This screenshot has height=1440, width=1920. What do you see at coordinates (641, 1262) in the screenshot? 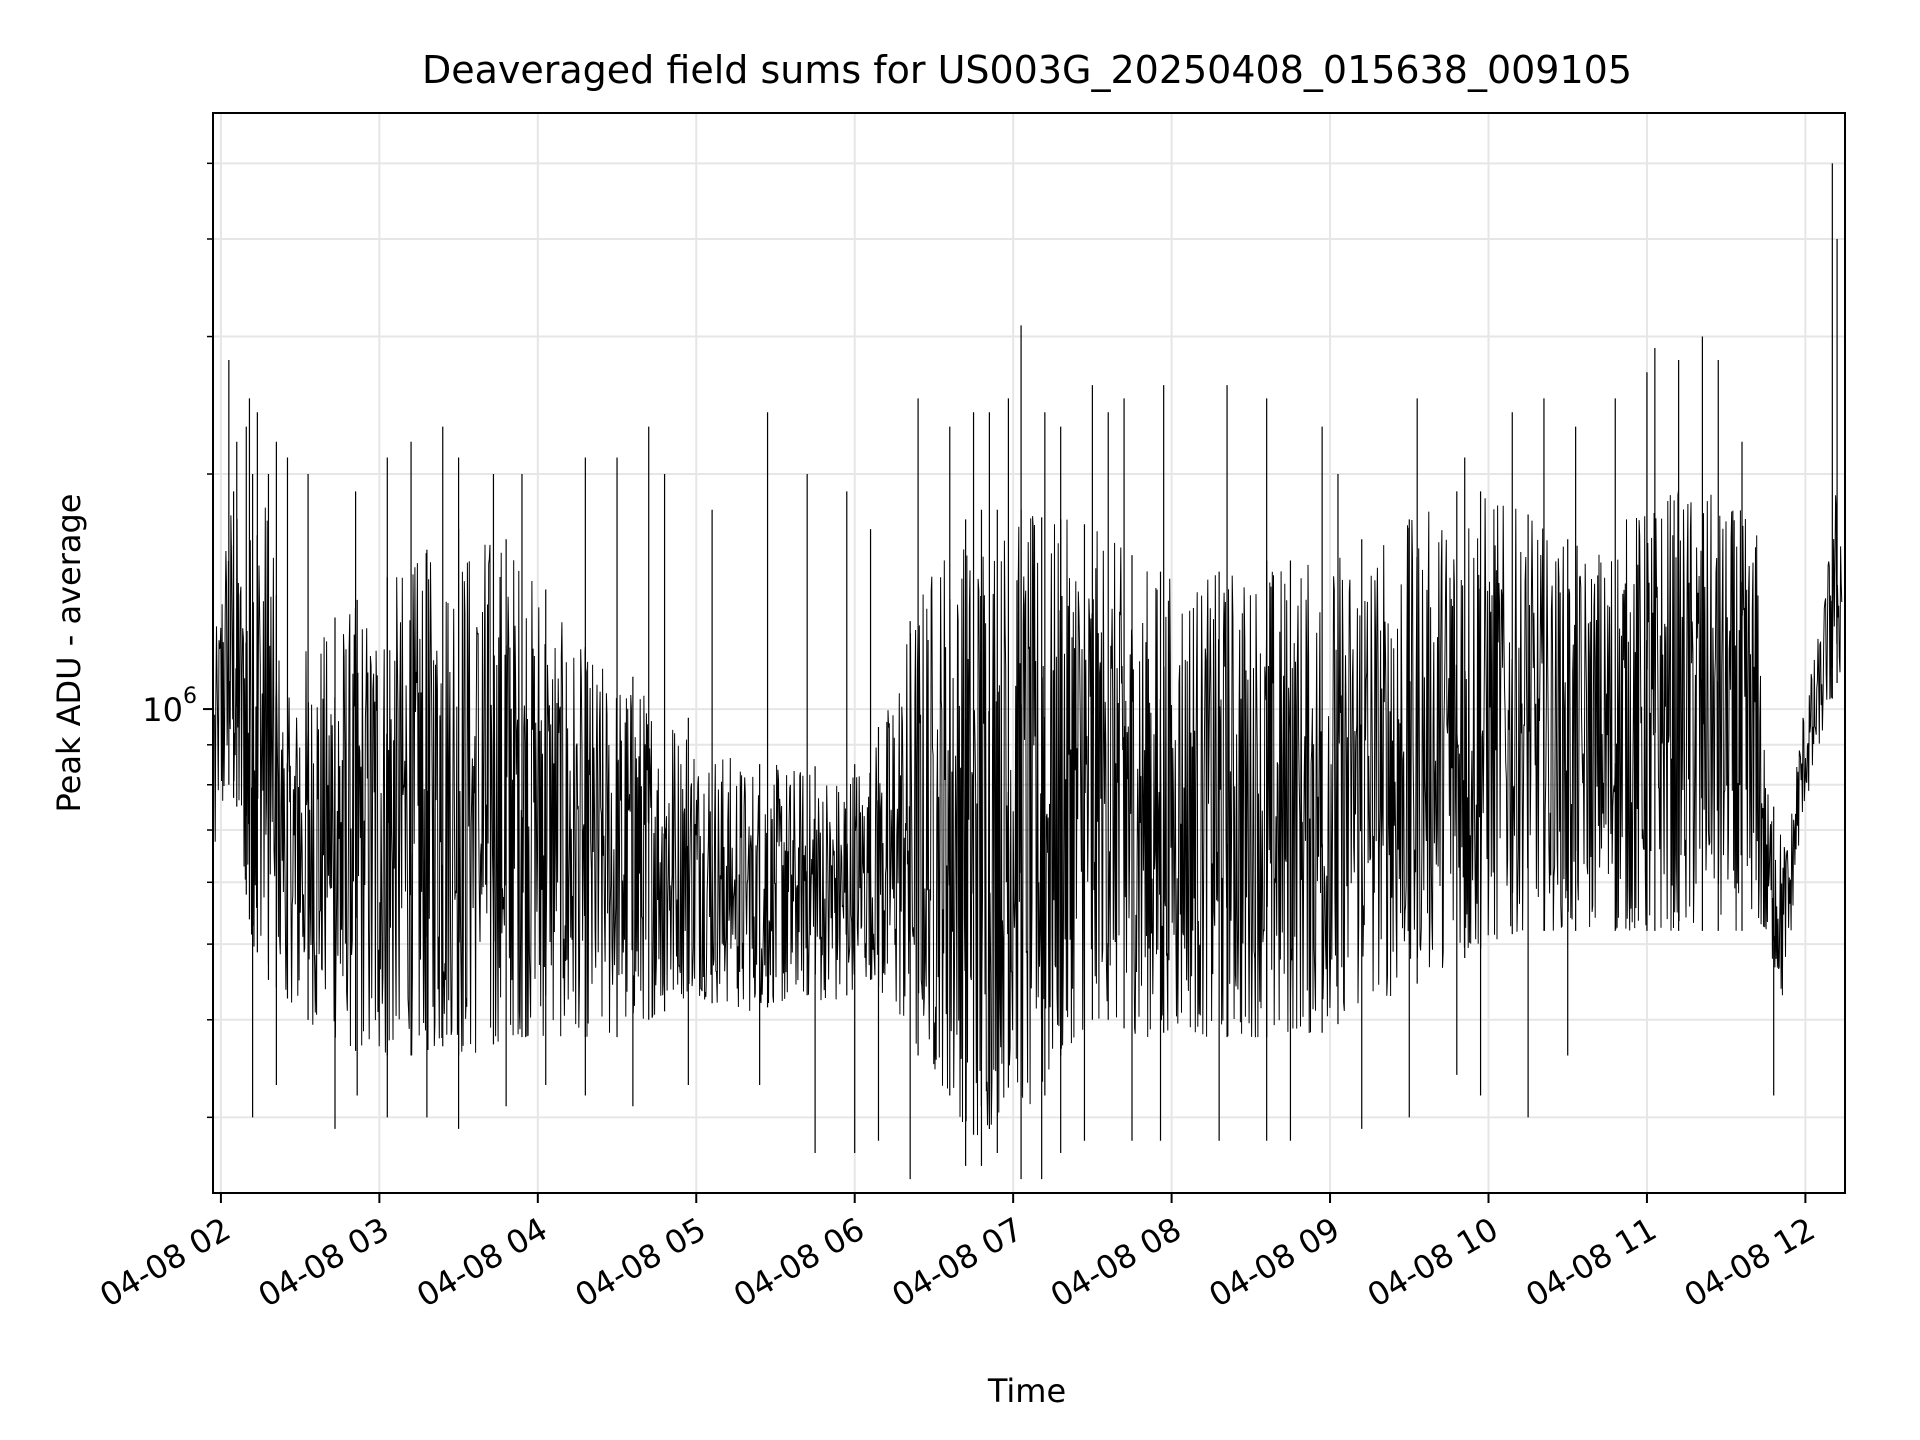
I see `x-tick-label: 04-08 05` at bounding box center [641, 1262].